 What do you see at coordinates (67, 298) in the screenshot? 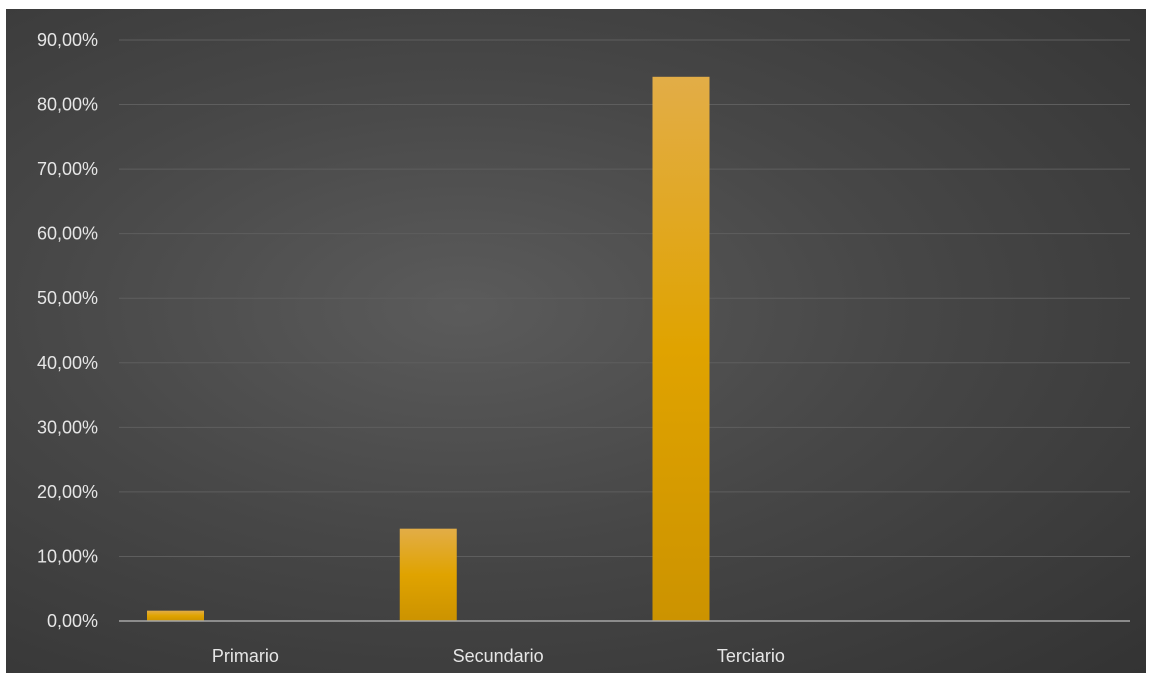
I see `y-tick-label: 50,00%` at bounding box center [67, 298].